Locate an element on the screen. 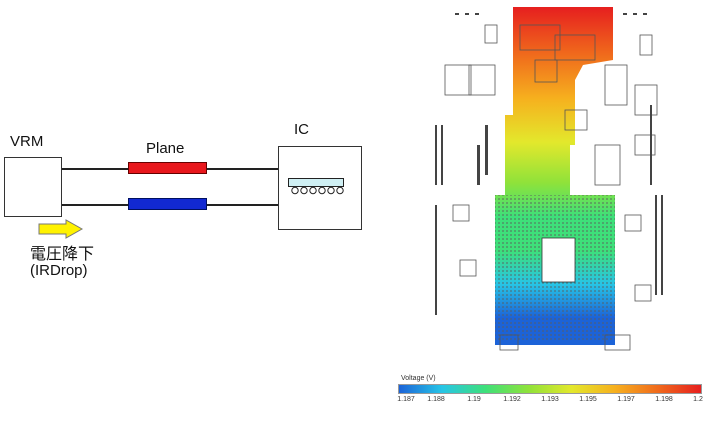 This screenshot has width=709, height=427. plane-bottom-bar is located at coordinates (167, 204).